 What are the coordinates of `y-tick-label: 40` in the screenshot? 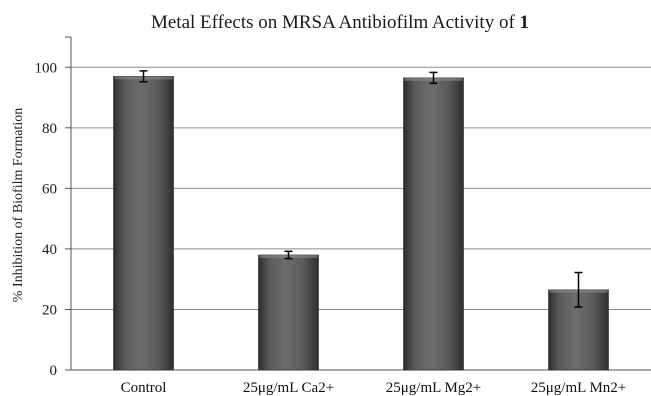 It's located at (49, 250).